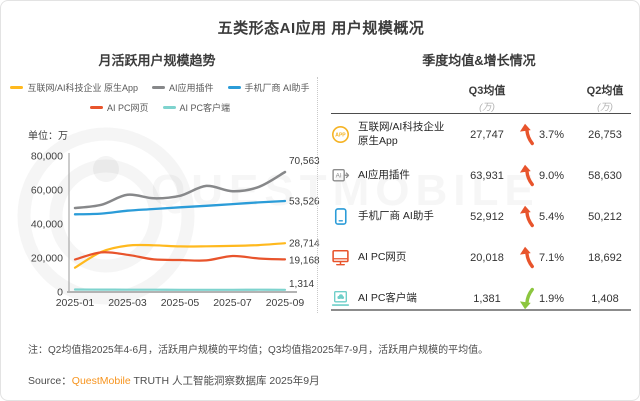 This screenshot has width=640, height=401. I want to click on table-row: APP 互联网/AI科技企业 原生App 27,747 3.7% 26,753, so click(481, 134).